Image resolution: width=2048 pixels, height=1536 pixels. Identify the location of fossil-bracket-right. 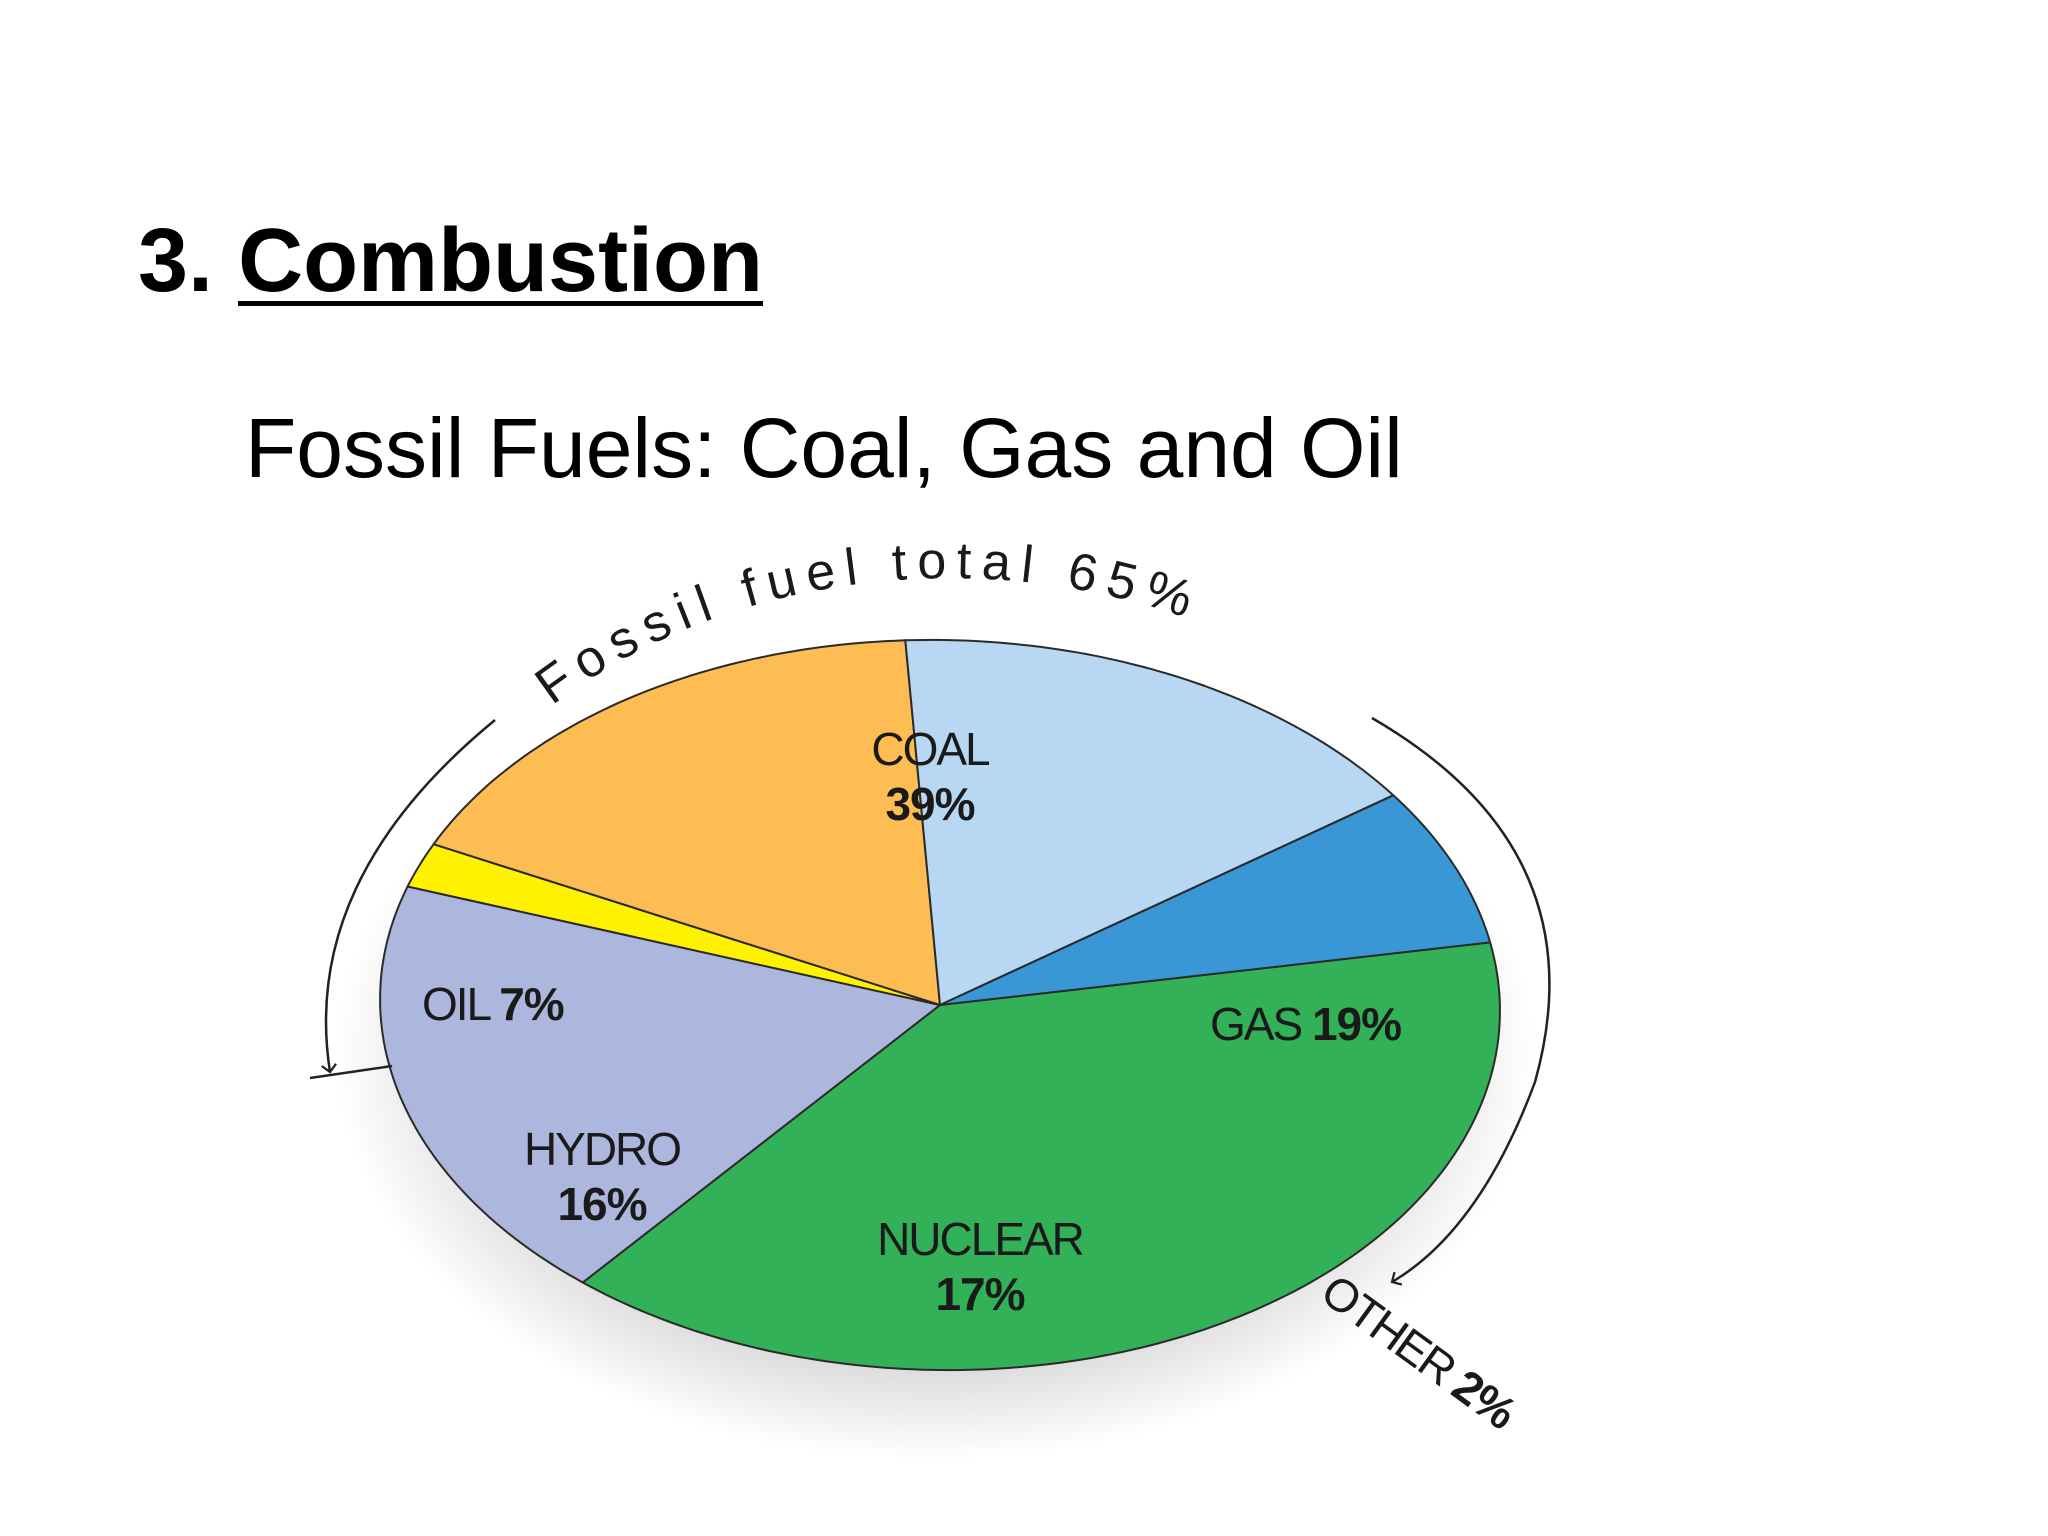
(1461, 1001).